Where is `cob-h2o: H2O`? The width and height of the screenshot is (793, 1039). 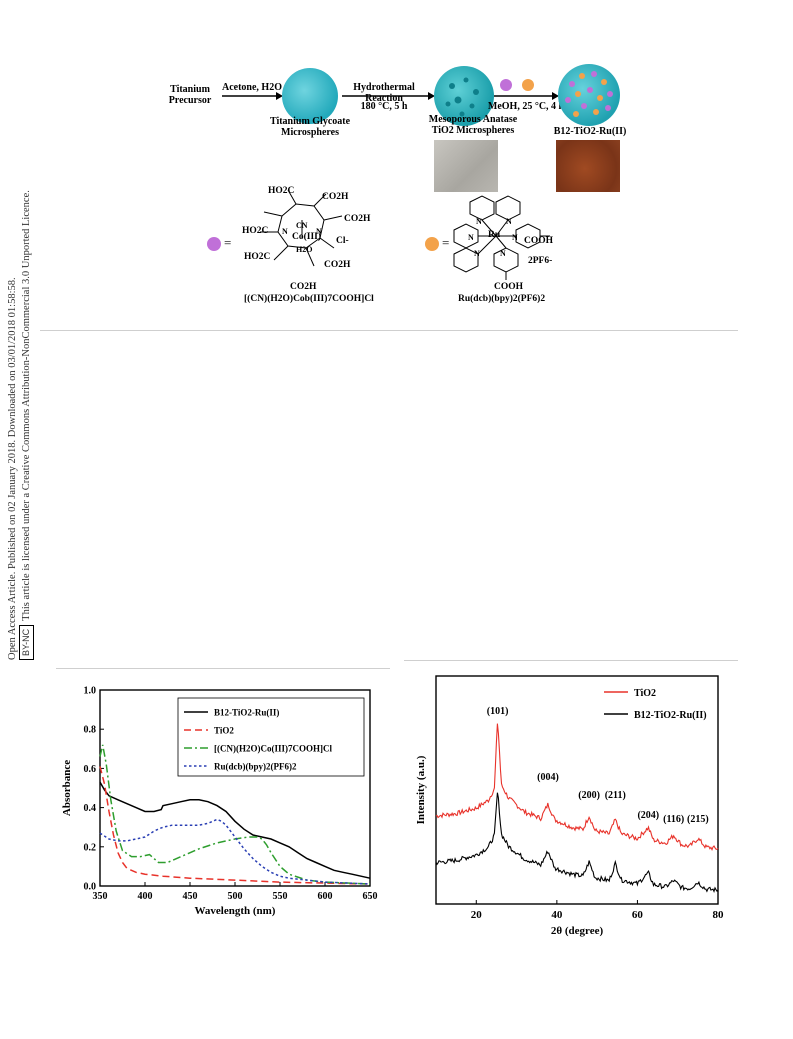 cob-h2o: H2O is located at coordinates (304, 249).